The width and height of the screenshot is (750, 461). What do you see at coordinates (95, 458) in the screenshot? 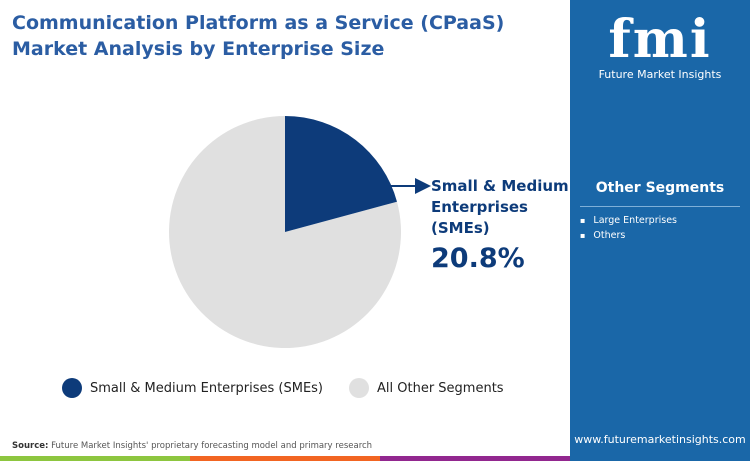
I see `footer-bar-green` at bounding box center [95, 458].